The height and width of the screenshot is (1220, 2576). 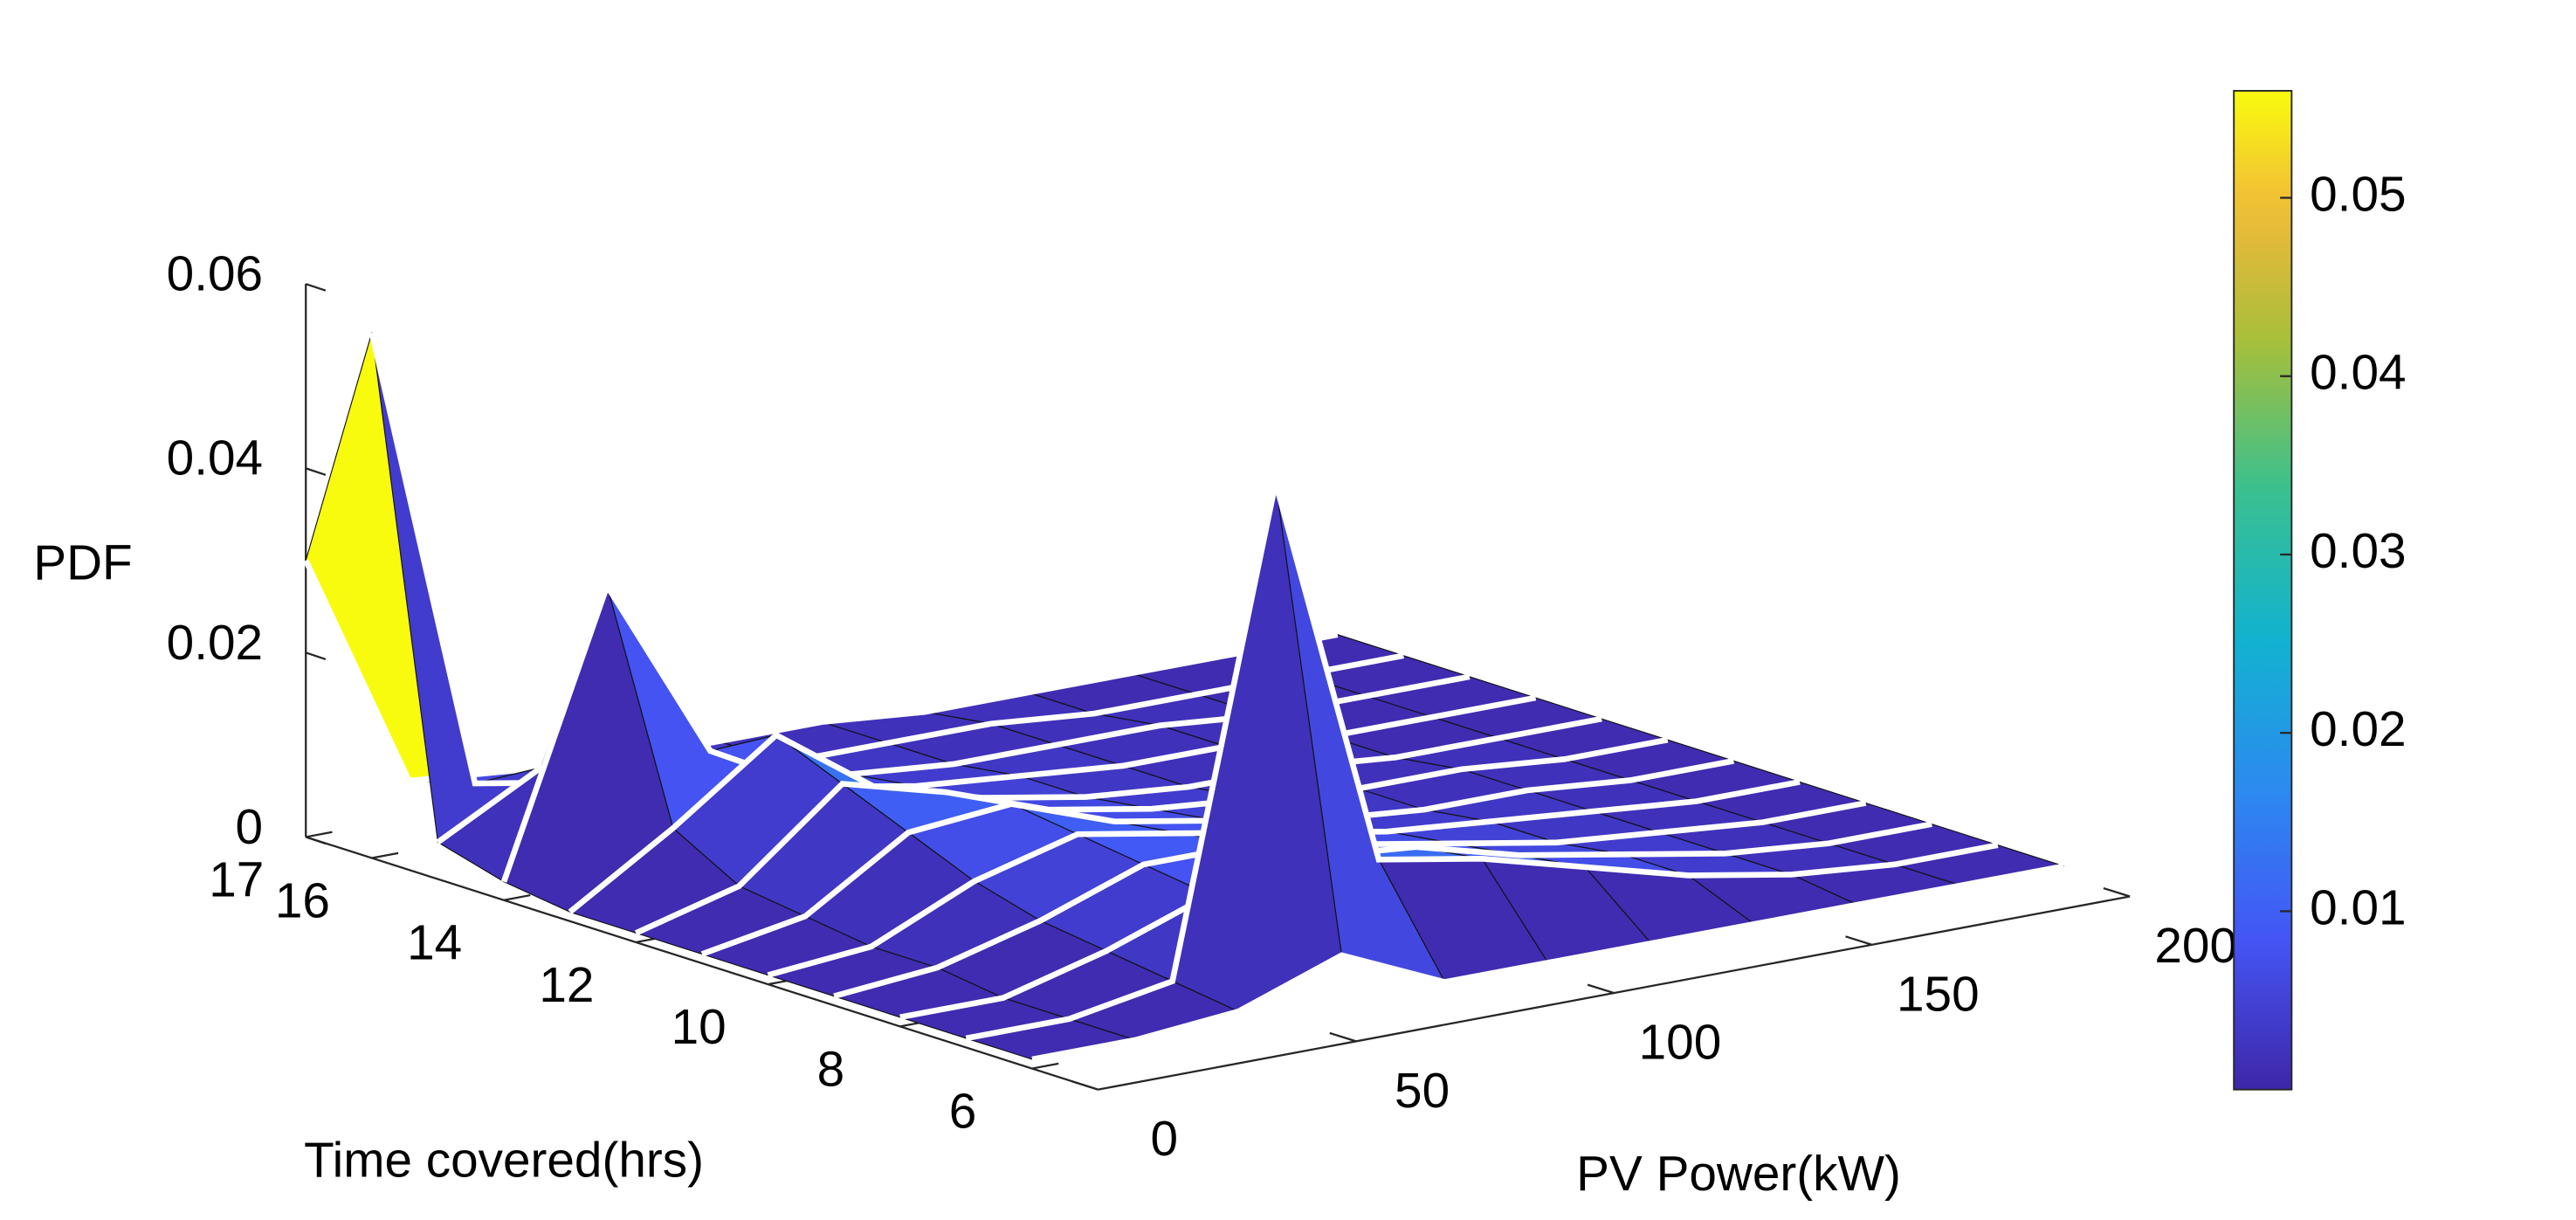 I want to click on colorbar-gradient, so click(x=2263, y=590).